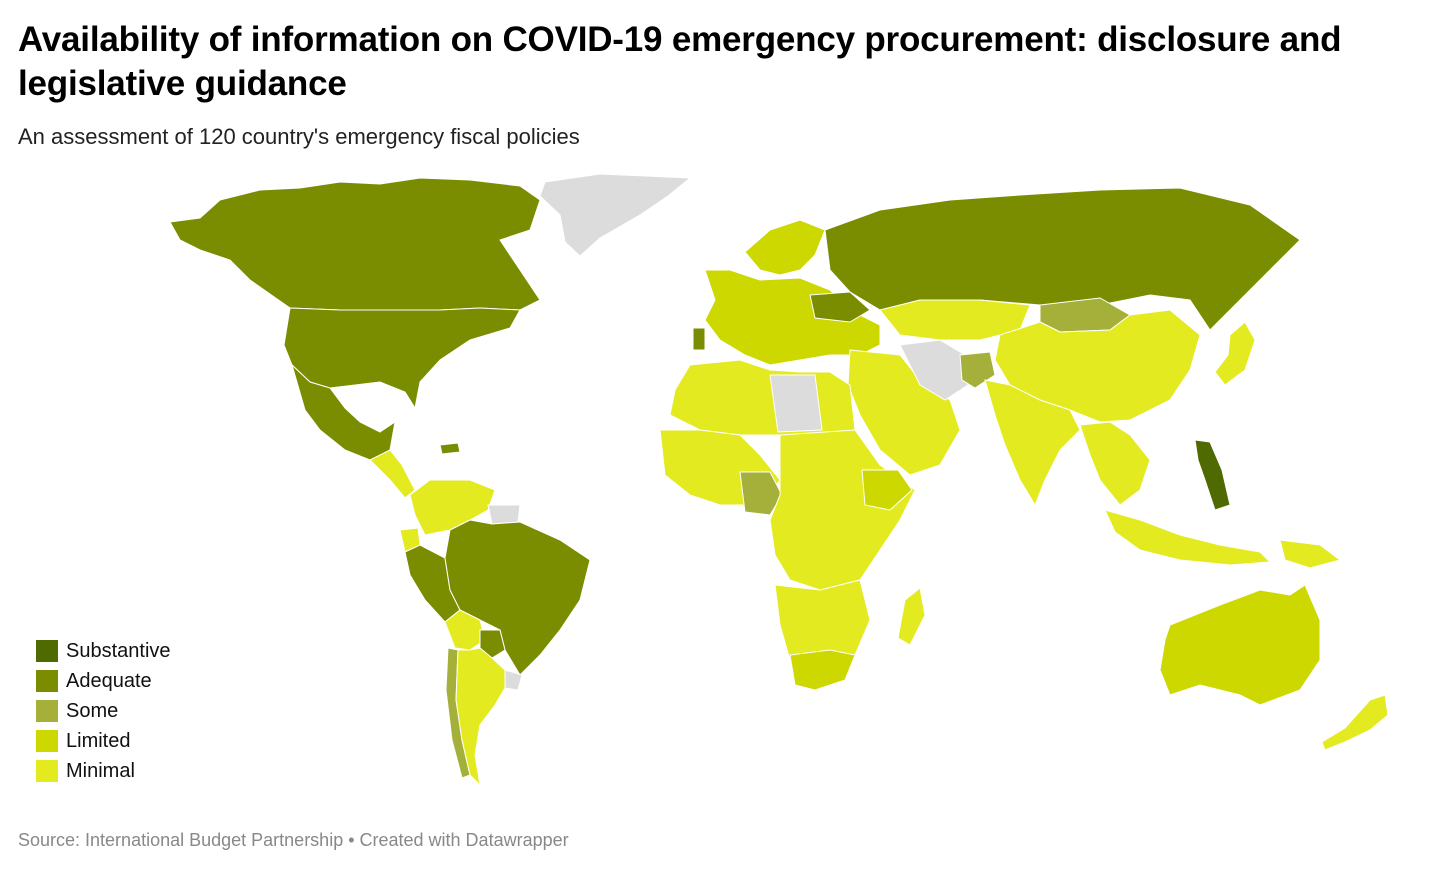 This screenshot has width=1456, height=872. I want to click on region-canada, so click(355, 244).